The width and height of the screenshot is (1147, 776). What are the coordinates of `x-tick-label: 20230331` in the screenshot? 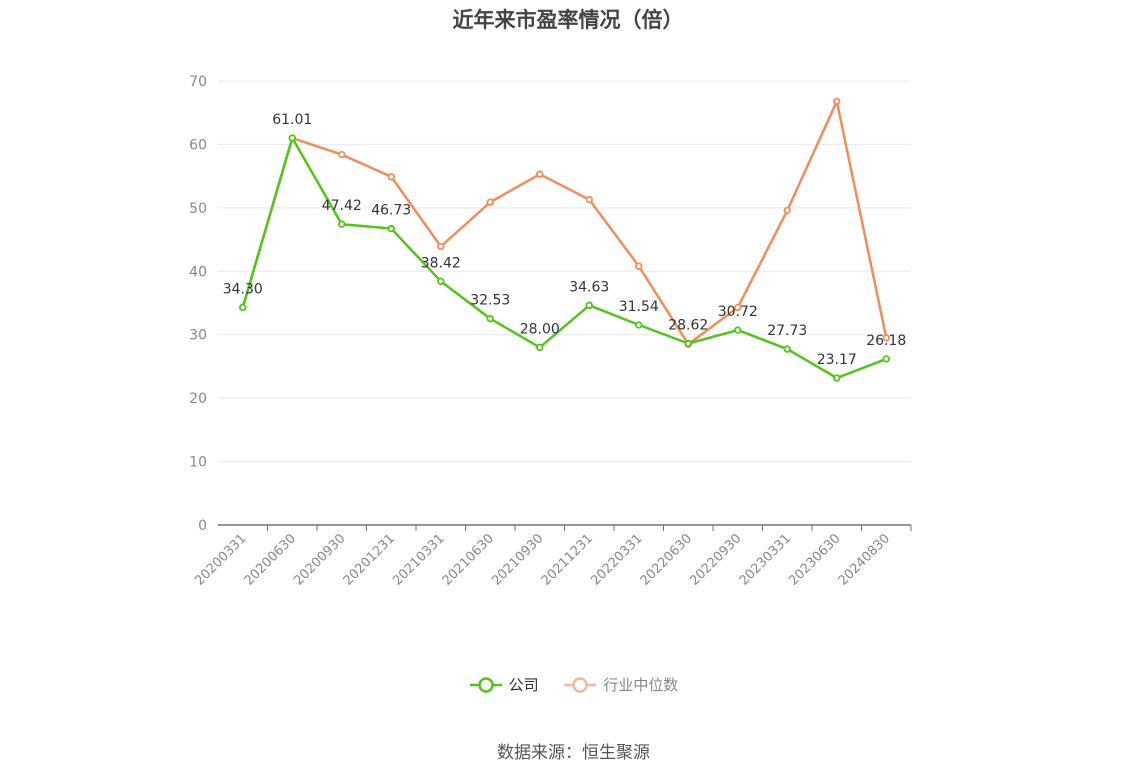 It's located at (765, 559).